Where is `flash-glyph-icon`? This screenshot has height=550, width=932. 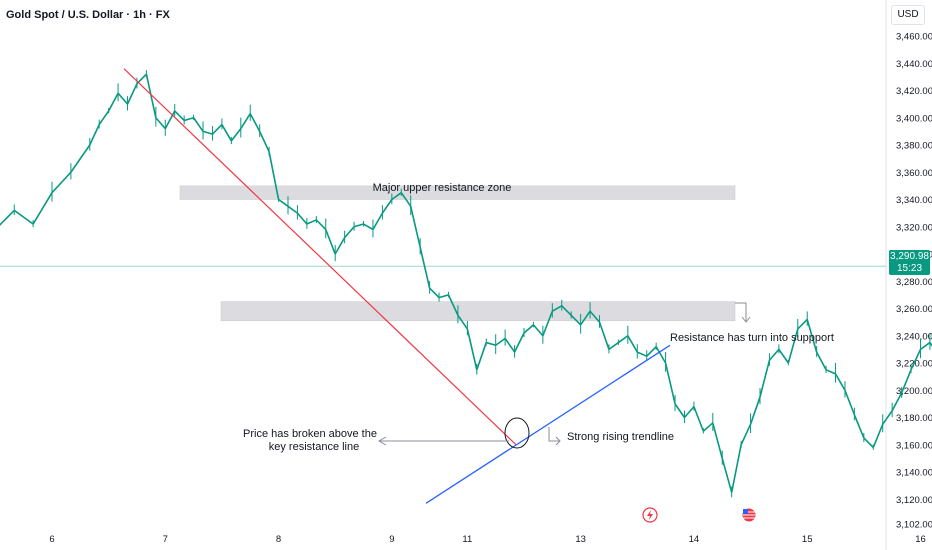 flash-glyph-icon is located at coordinates (650, 515).